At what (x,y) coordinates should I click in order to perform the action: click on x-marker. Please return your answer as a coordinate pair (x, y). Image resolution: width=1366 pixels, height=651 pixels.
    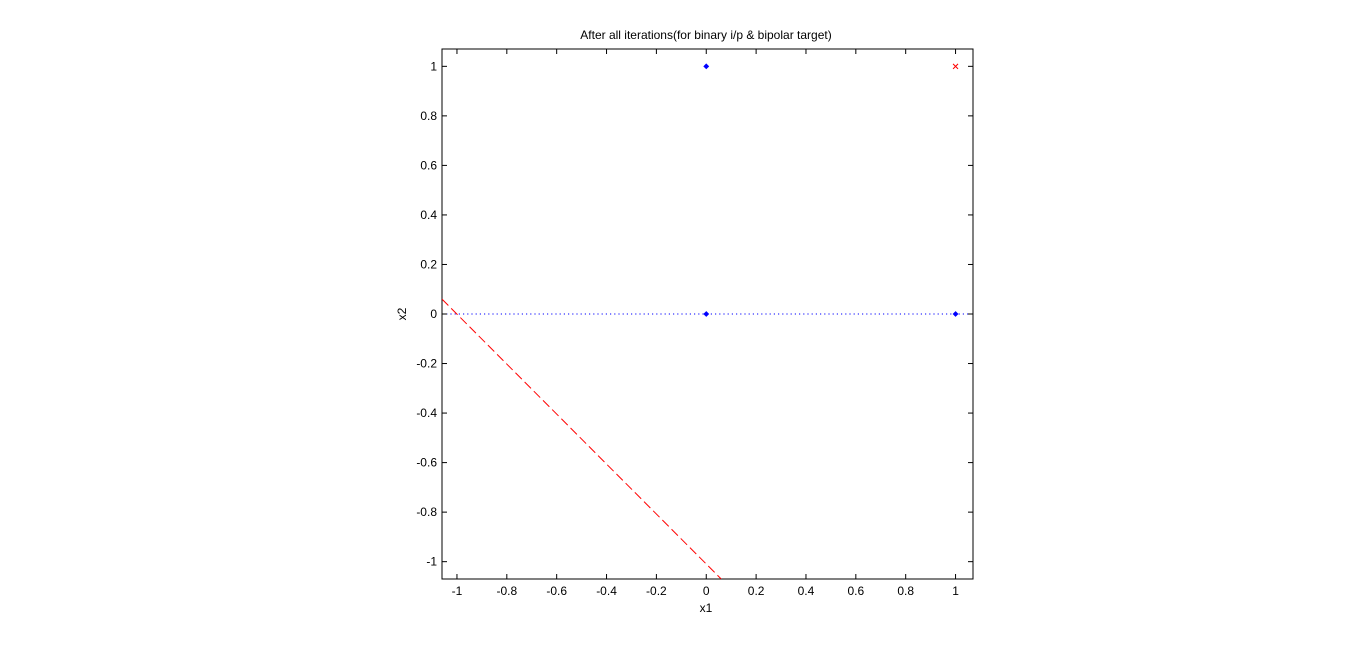
    Looking at the image, I should click on (955, 66).